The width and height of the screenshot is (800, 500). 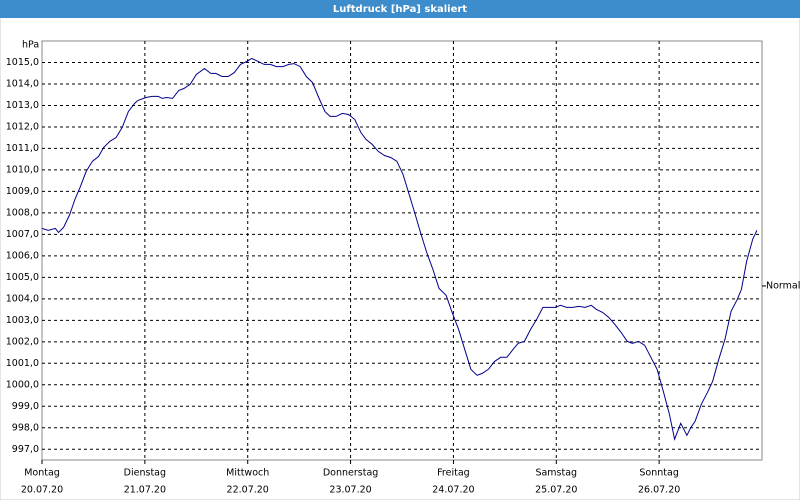 What do you see at coordinates (22, 212) in the screenshot?
I see `y-tick-label: 1008,0` at bounding box center [22, 212].